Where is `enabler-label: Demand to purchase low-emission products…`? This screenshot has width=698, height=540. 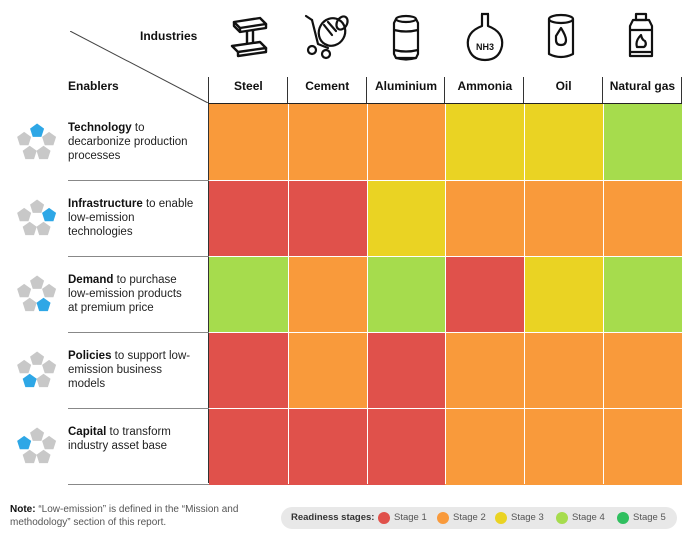 enabler-label: Demand to purchase low-emission products… is located at coordinates (131, 294).